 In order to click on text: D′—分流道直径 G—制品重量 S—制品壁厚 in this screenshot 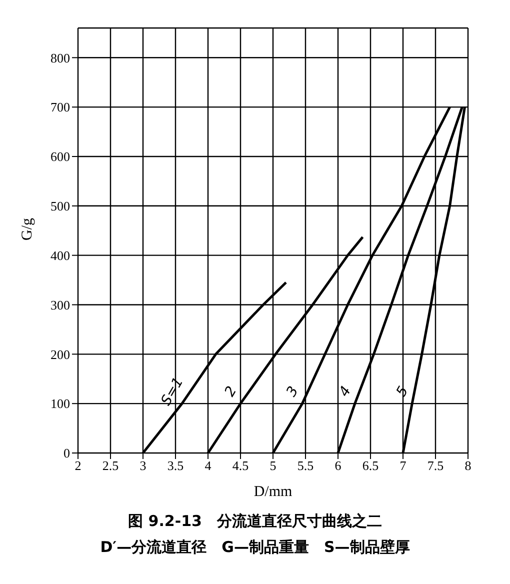, I will do `click(255, 547)`.